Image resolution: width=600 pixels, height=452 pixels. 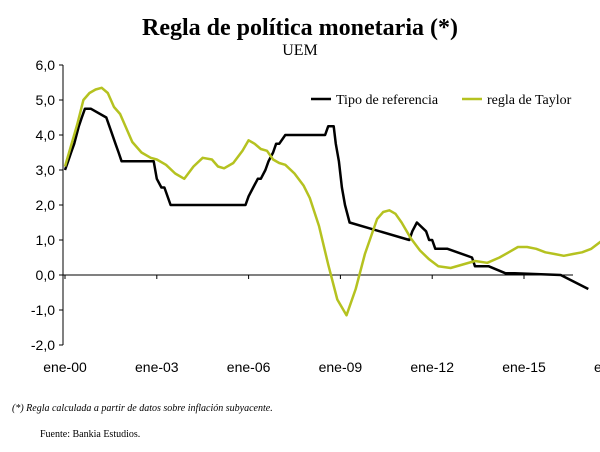 What do you see at coordinates (46, 275) in the screenshot?
I see `y-tick-label: 0,0` at bounding box center [46, 275].